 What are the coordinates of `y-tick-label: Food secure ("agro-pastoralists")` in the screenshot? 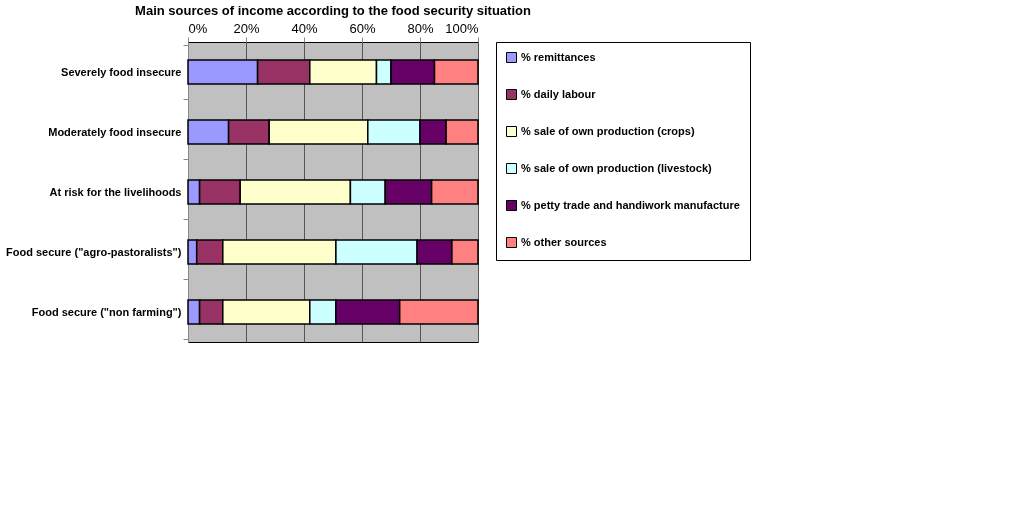 It's located at (94, 251).